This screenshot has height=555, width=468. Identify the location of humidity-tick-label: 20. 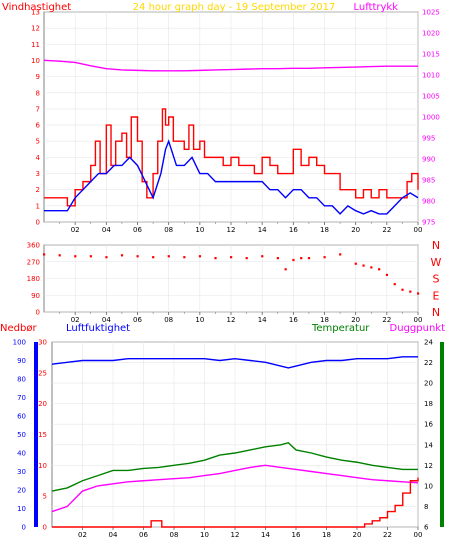
(21, 491).